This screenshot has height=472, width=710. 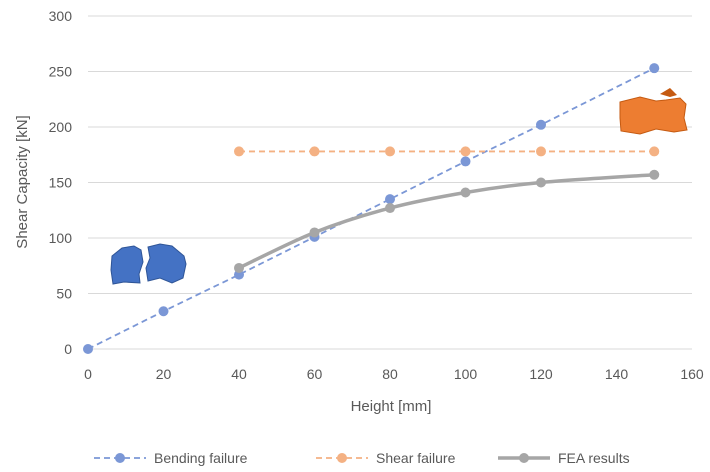 I want to click on shear-failure-illustration, so click(x=653, y=111).